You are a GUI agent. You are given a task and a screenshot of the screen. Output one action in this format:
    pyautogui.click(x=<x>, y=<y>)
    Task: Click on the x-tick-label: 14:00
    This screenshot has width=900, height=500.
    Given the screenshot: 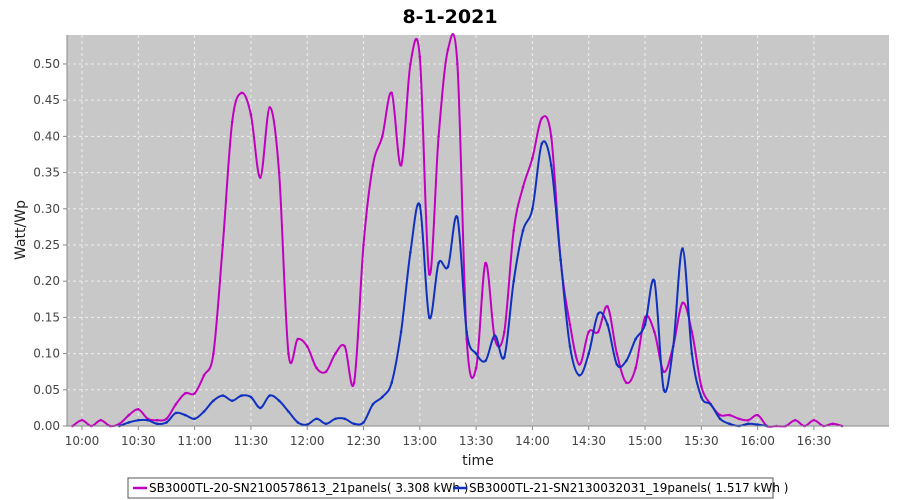 What is the action you would take?
    pyautogui.click(x=532, y=441)
    